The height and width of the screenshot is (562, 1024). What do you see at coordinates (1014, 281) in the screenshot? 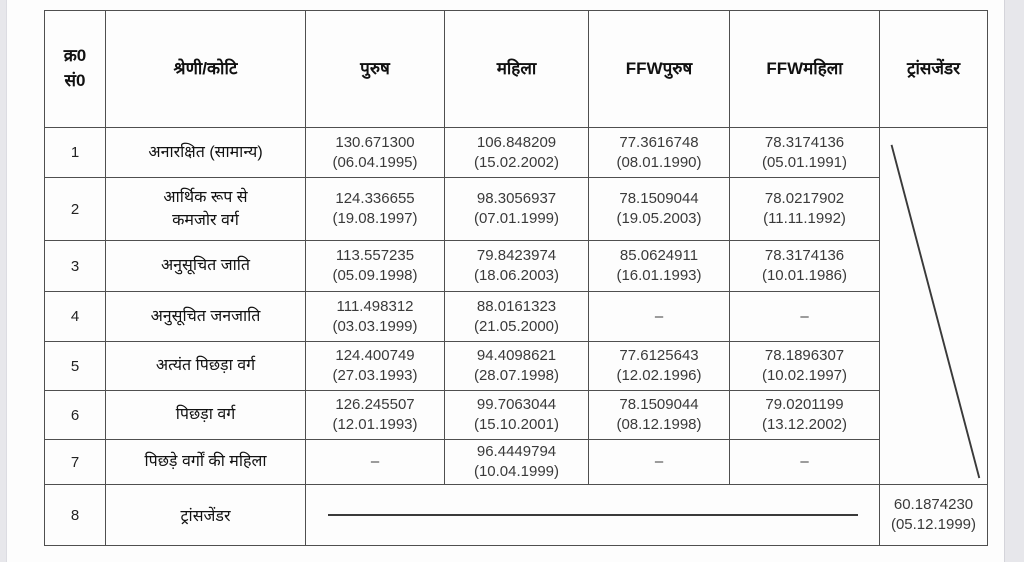
I see `page-edge-right` at bounding box center [1014, 281].